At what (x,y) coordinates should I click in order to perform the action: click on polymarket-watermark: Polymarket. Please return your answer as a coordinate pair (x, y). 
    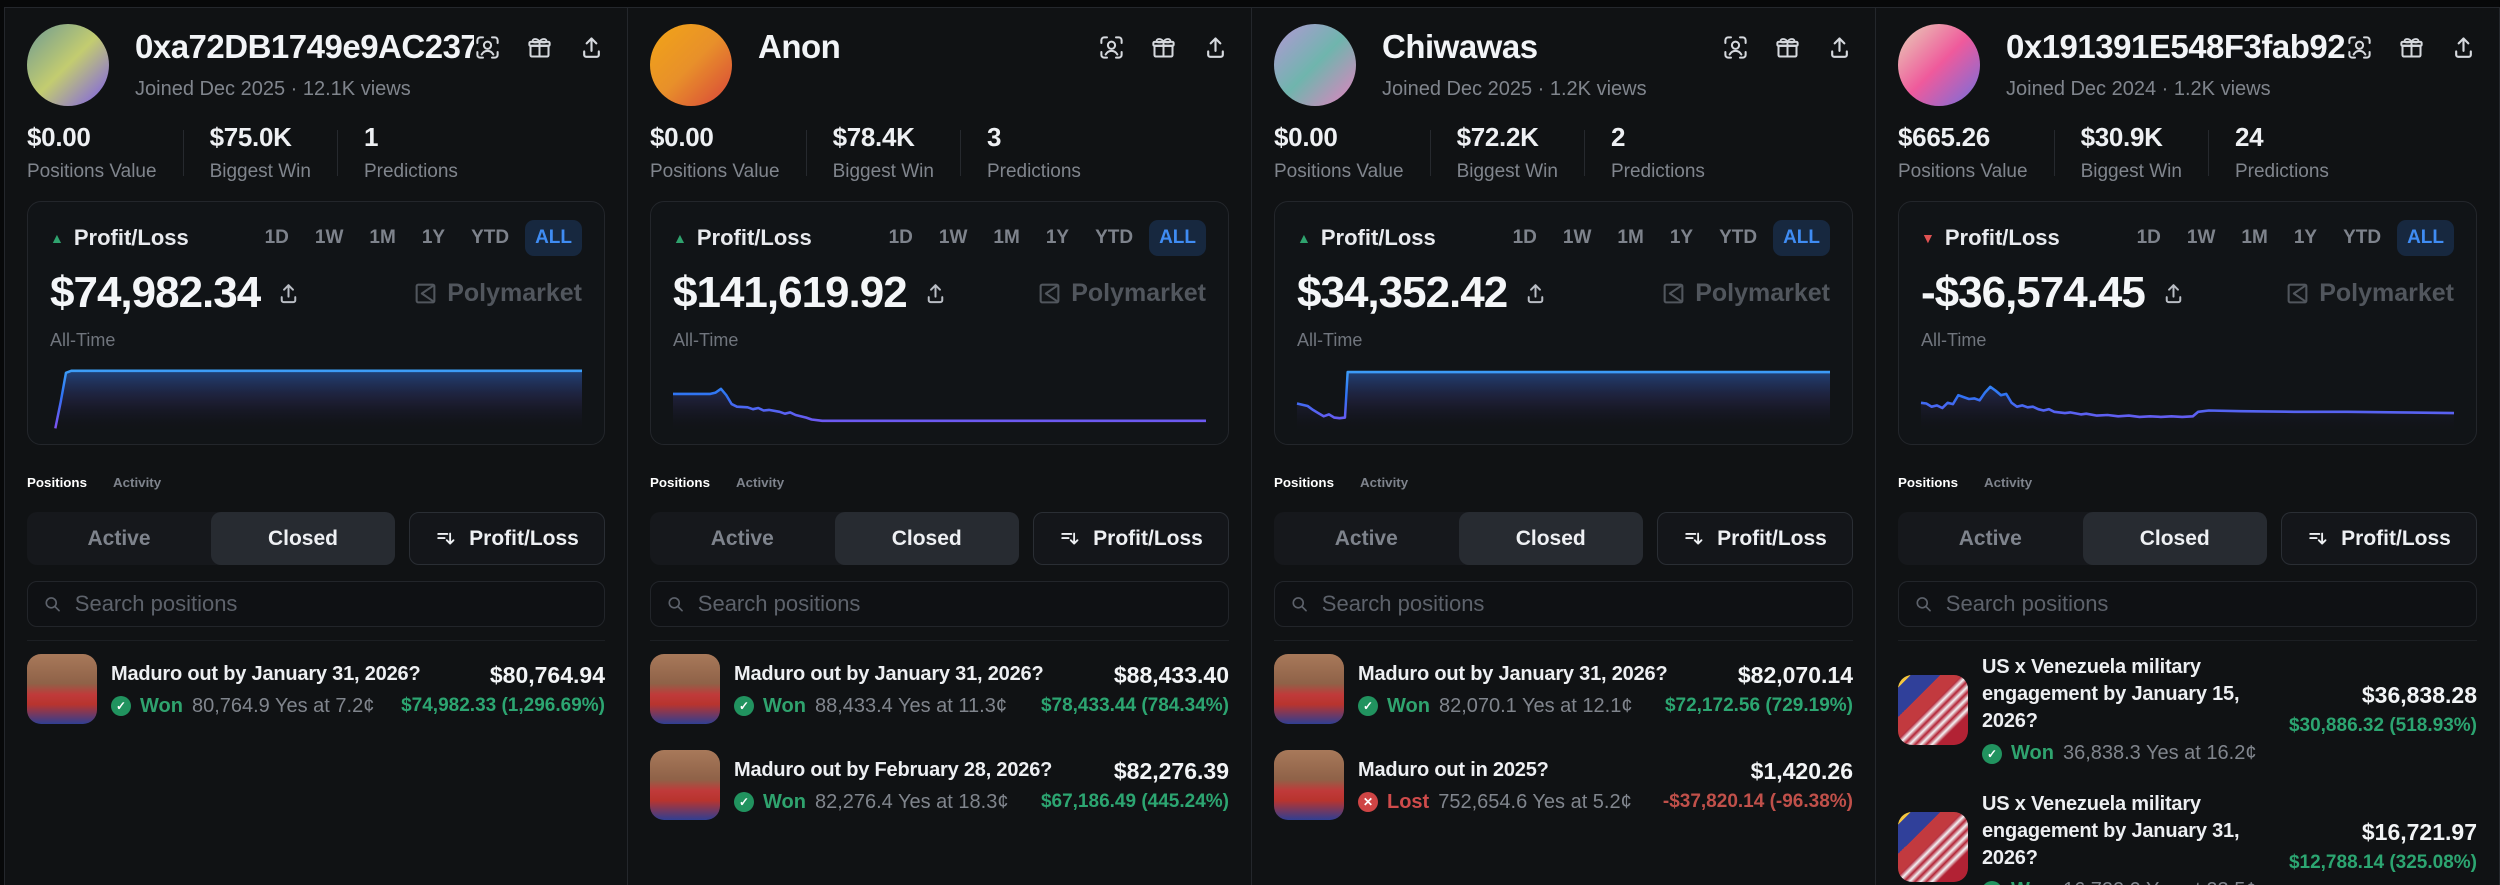
    Looking at the image, I should click on (1121, 293).